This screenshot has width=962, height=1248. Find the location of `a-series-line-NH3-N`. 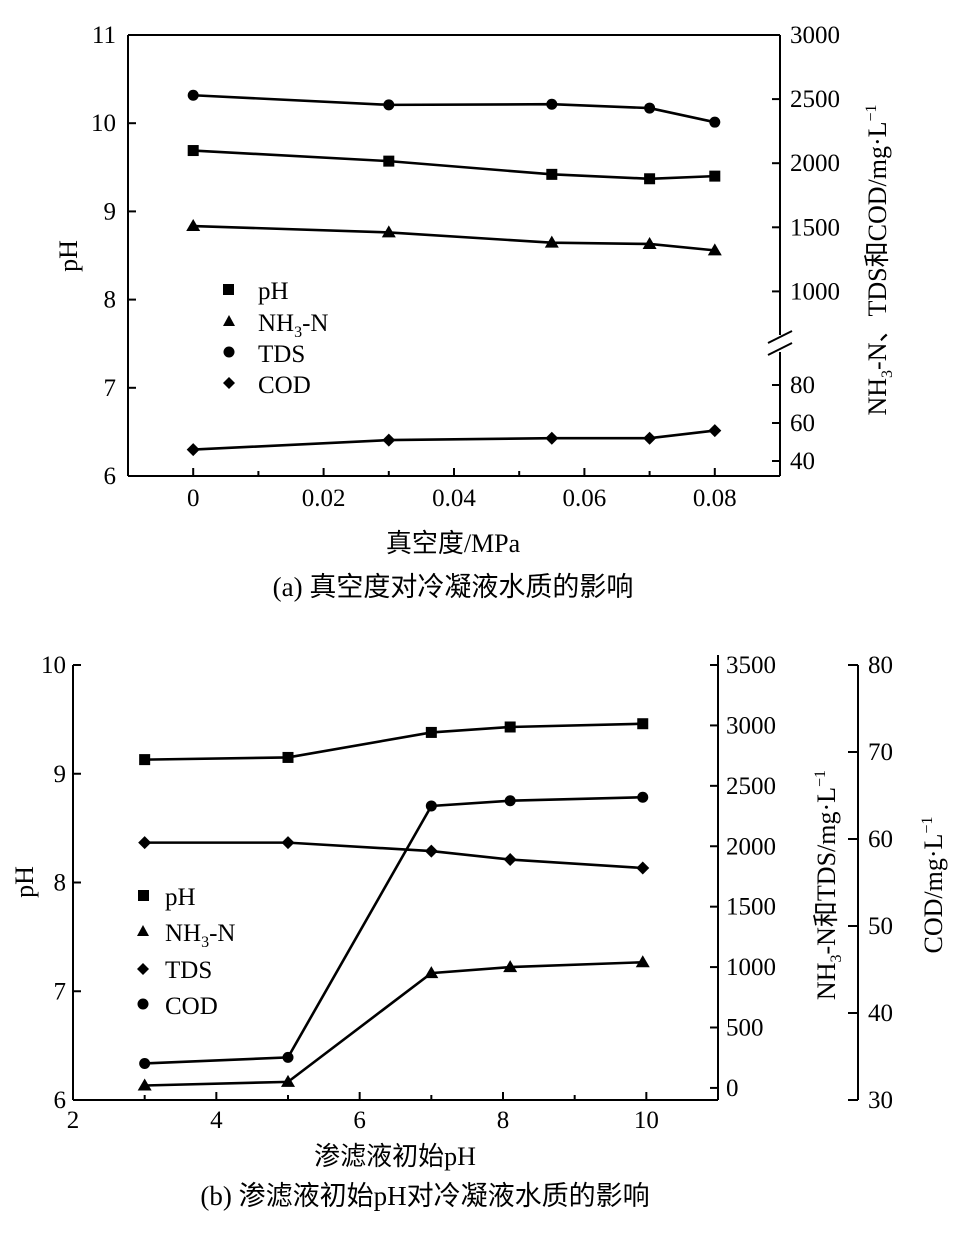

a-series-line-NH3-N is located at coordinates (454, 238).